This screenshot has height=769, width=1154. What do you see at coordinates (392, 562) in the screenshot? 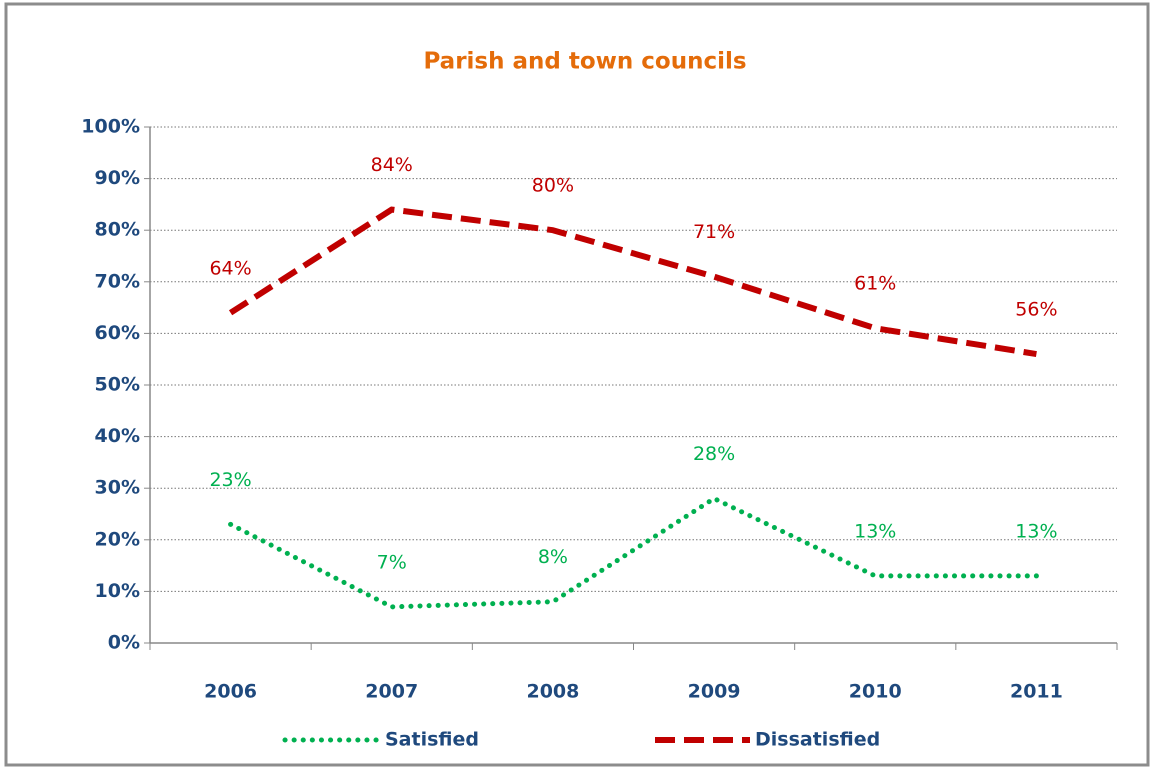
I see `data-label: 7%` at bounding box center [392, 562].